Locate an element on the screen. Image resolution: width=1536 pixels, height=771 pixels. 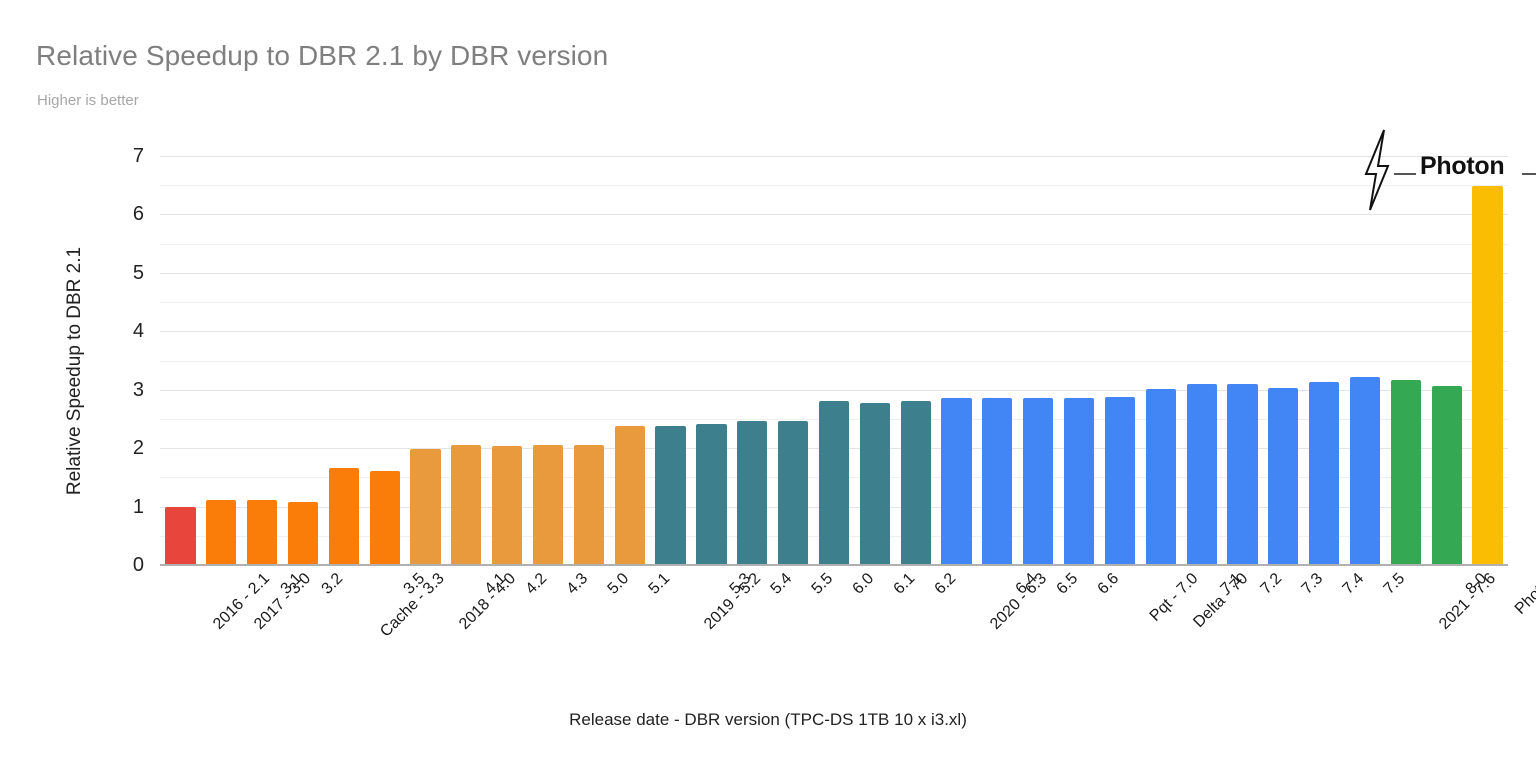
y-axis-tick-label: 1 is located at coordinates (138, 506).